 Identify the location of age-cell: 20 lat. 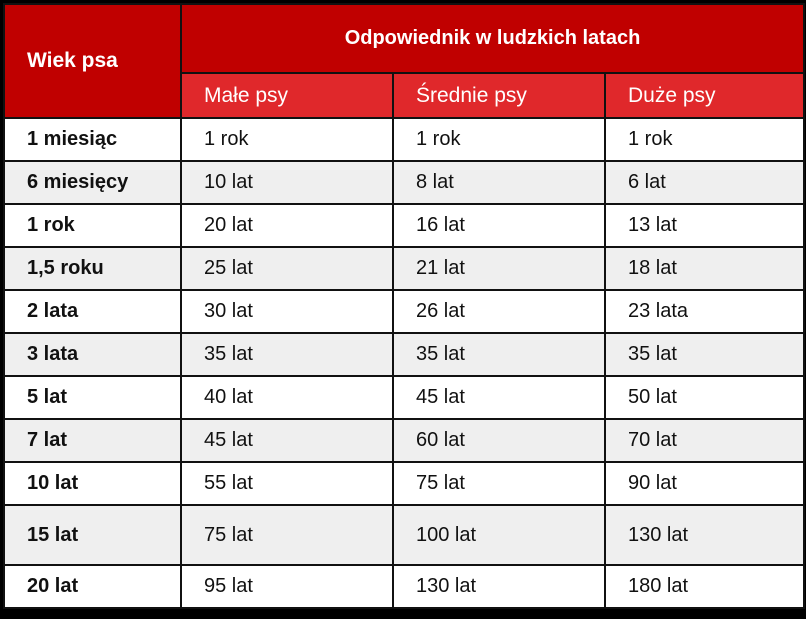
(92, 586).